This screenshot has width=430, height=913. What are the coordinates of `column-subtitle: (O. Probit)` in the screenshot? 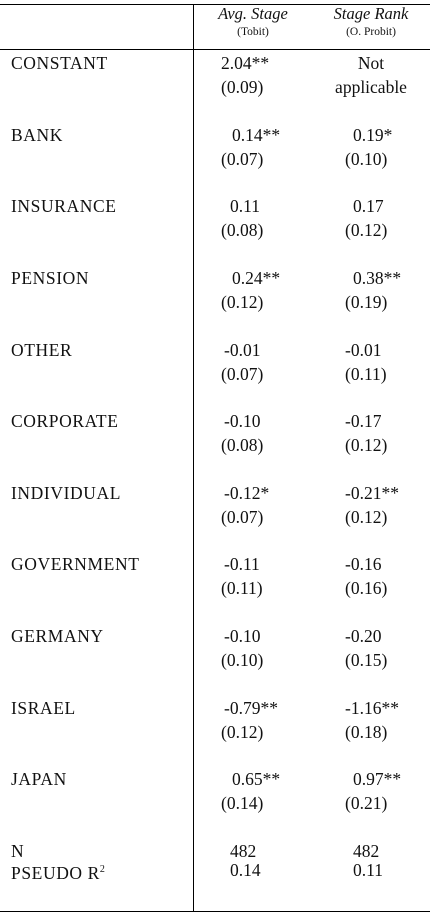 It's located at (371, 31).